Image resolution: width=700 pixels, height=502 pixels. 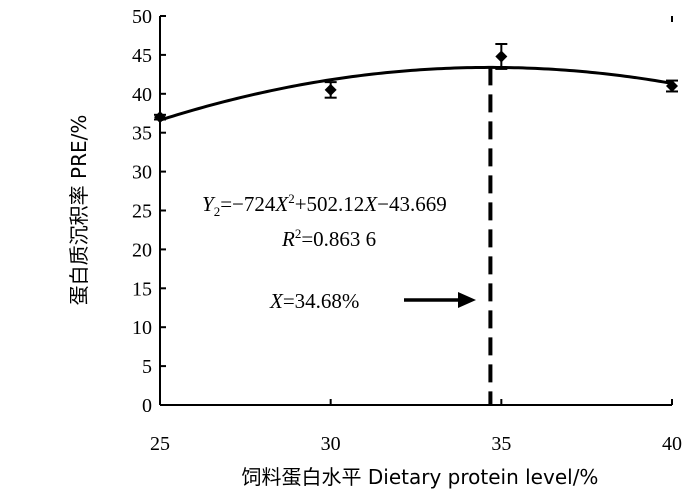 What do you see at coordinates (142, 328) in the screenshot?
I see `y-tick-label: 10` at bounding box center [142, 328].